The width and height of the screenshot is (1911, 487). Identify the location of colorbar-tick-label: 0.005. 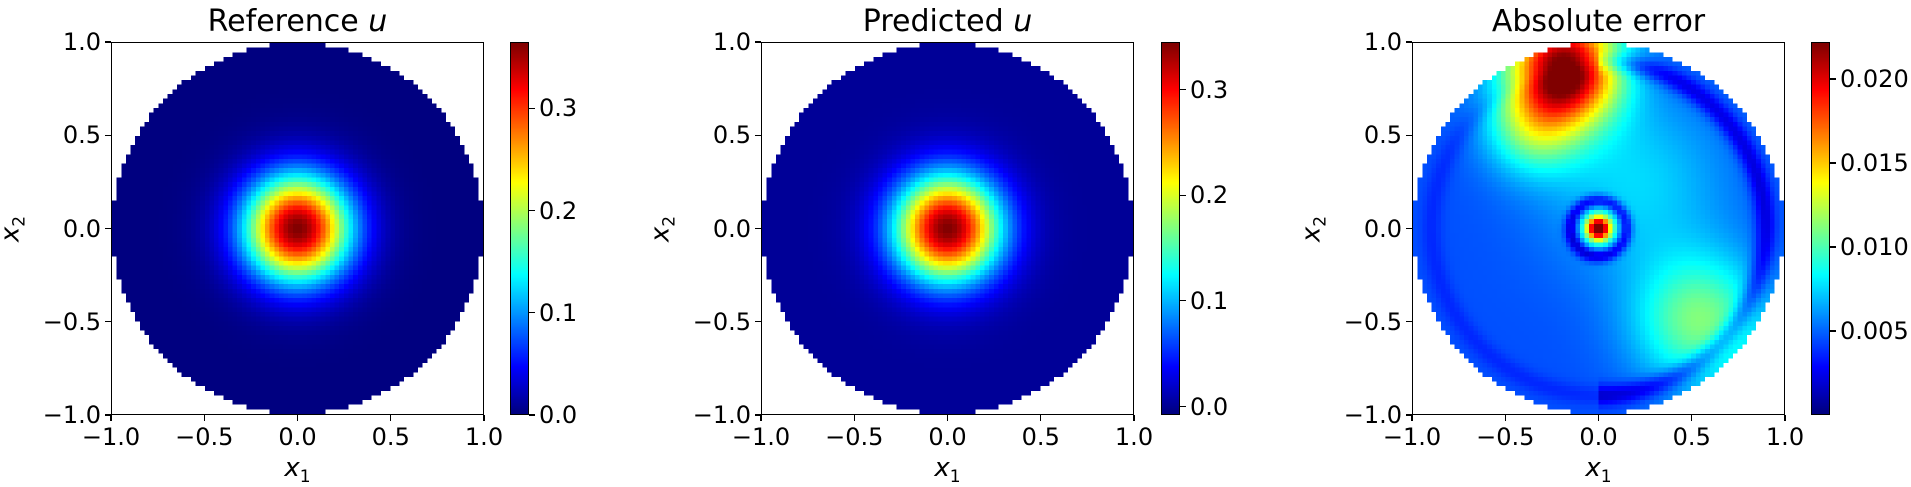
(1874, 330).